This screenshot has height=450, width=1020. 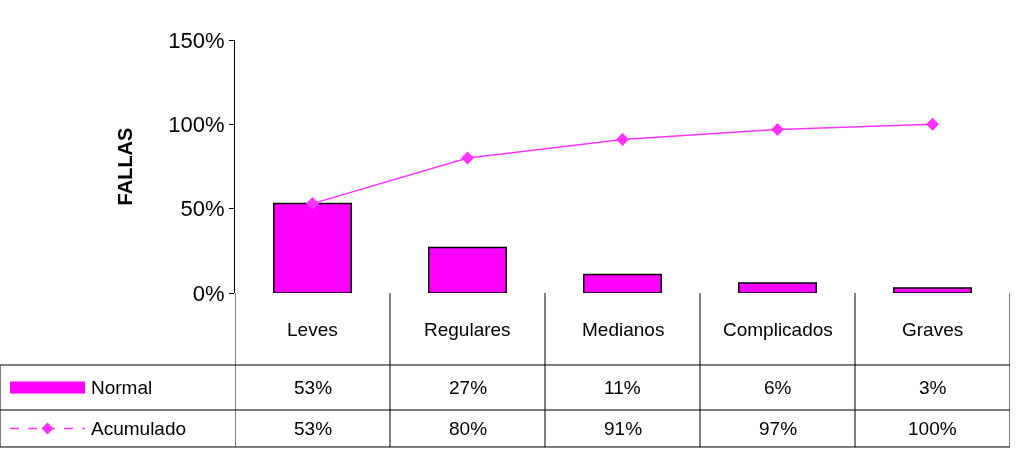 What do you see at coordinates (622, 387) in the screenshot?
I see `data-label: 11%` at bounding box center [622, 387].